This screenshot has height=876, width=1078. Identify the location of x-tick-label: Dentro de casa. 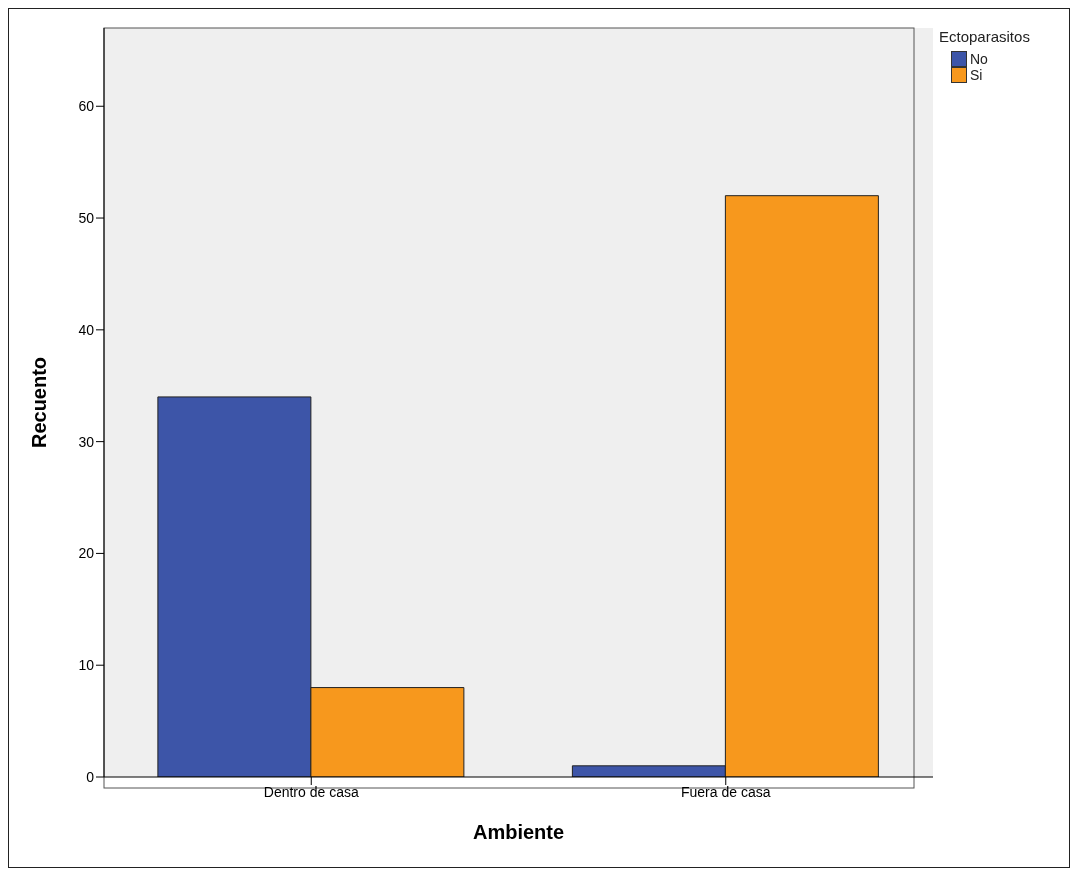
(311, 791).